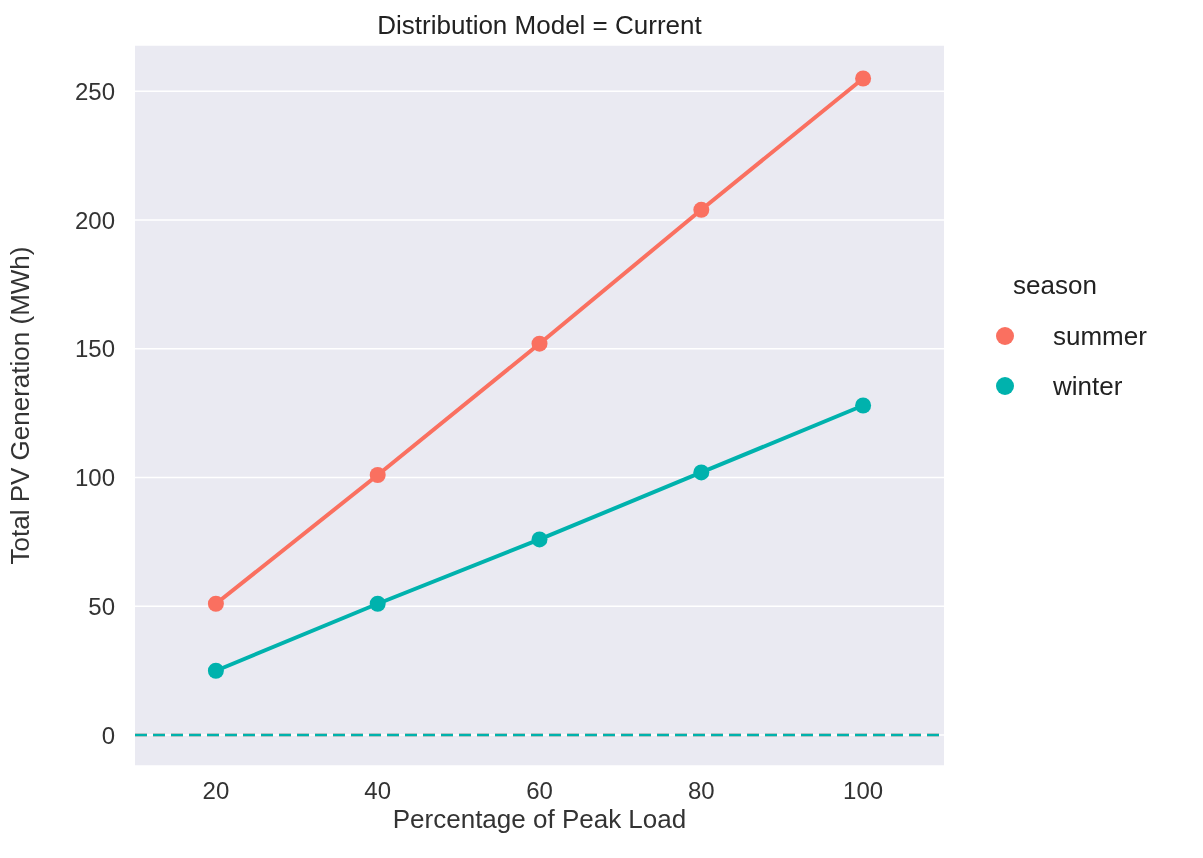 This screenshot has height=858, width=1203. What do you see at coordinates (1055, 285) in the screenshot?
I see `legend-title: season` at bounding box center [1055, 285].